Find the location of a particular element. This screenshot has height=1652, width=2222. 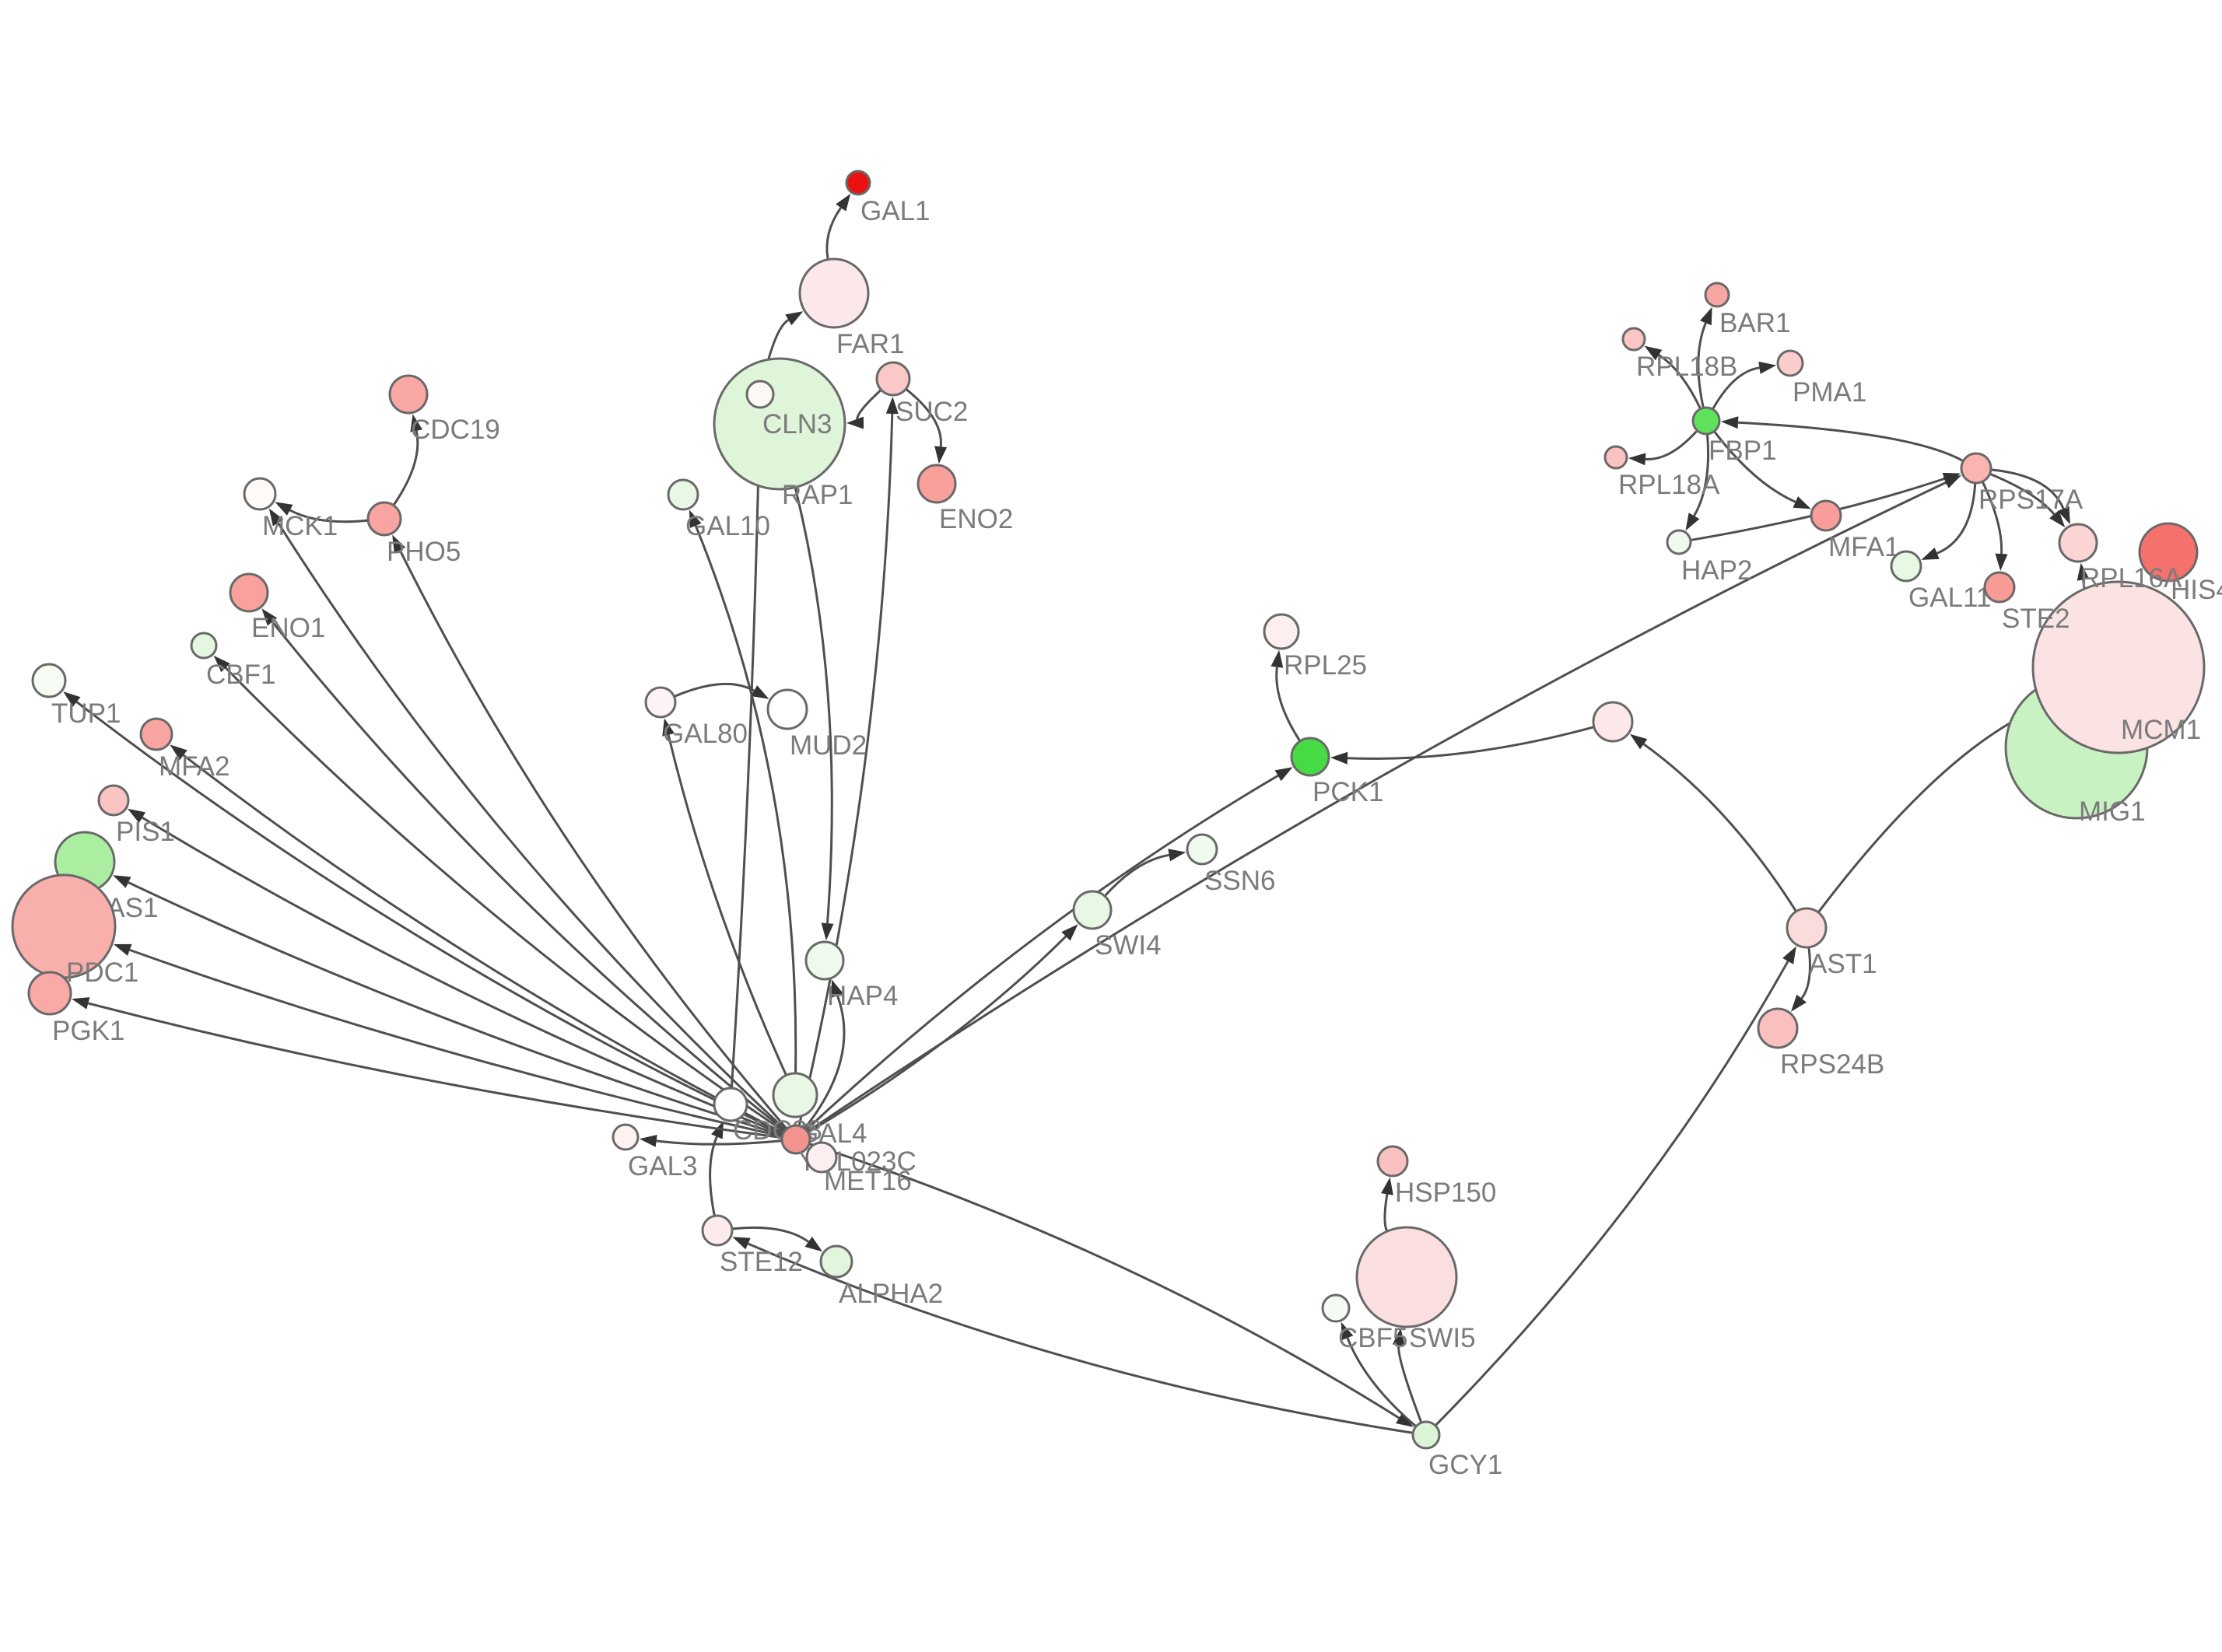

node-circle-HSP150 is located at coordinates (1392, 1161).